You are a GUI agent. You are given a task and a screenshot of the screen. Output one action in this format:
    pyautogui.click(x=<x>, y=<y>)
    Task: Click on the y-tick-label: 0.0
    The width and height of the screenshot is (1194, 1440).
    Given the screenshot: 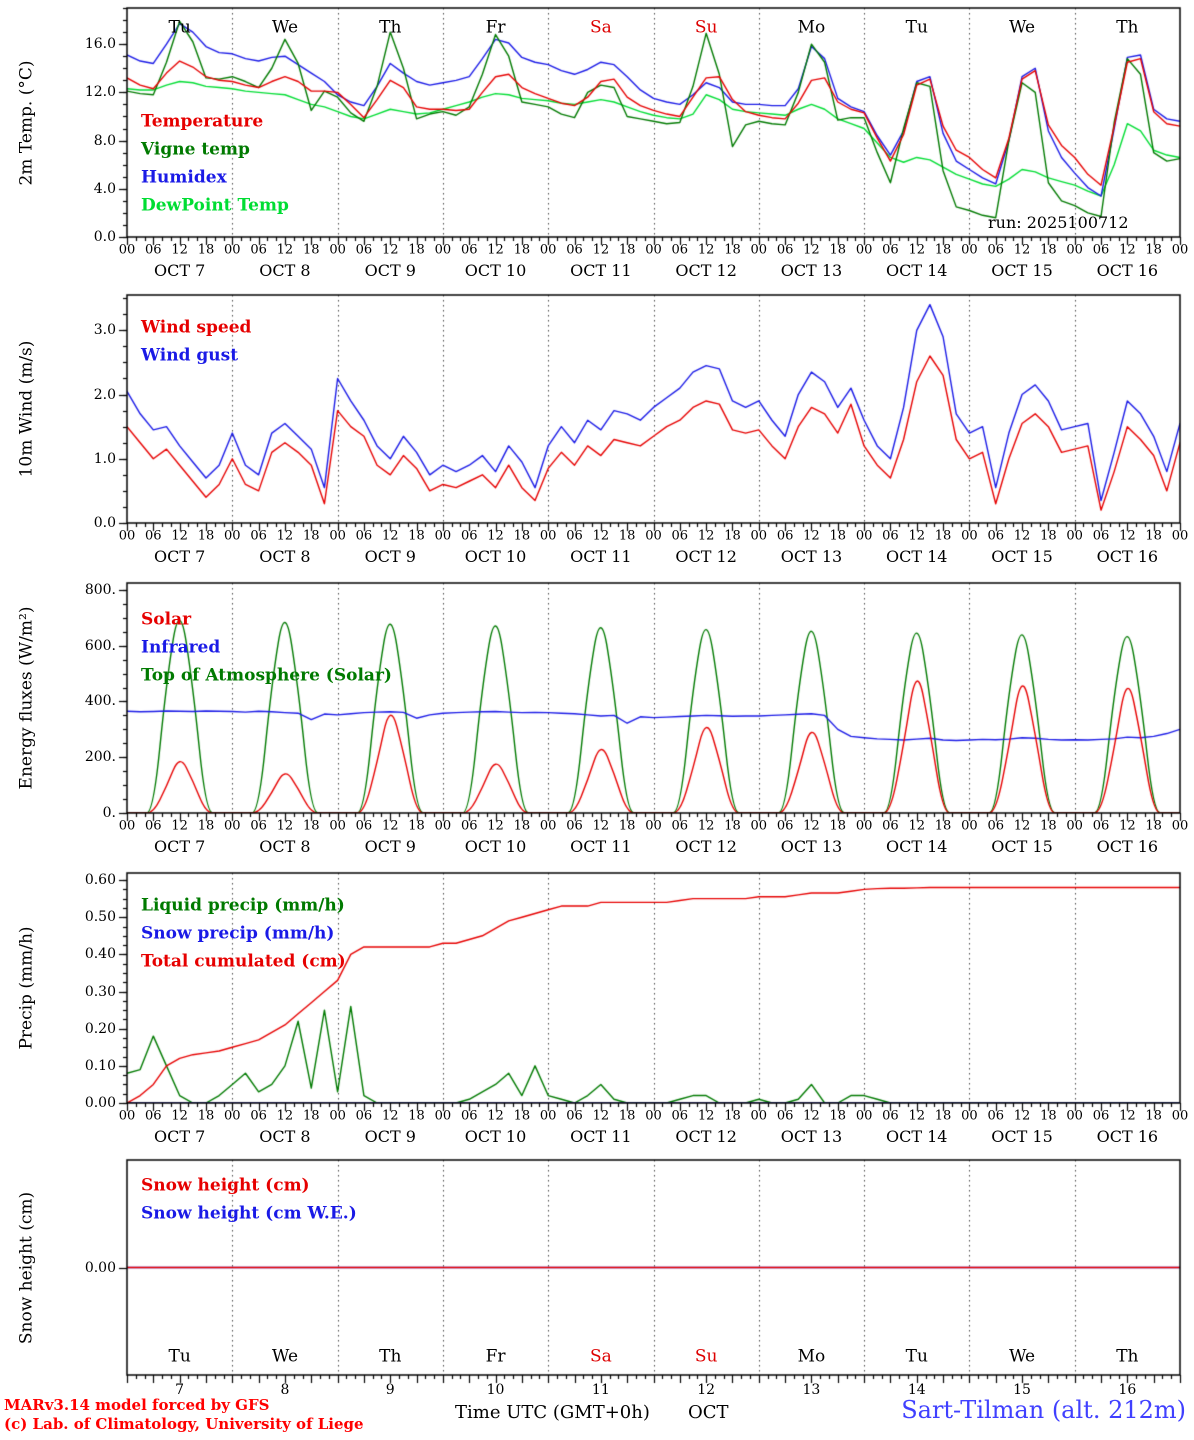 What is the action you would take?
    pyautogui.click(x=104, y=523)
    